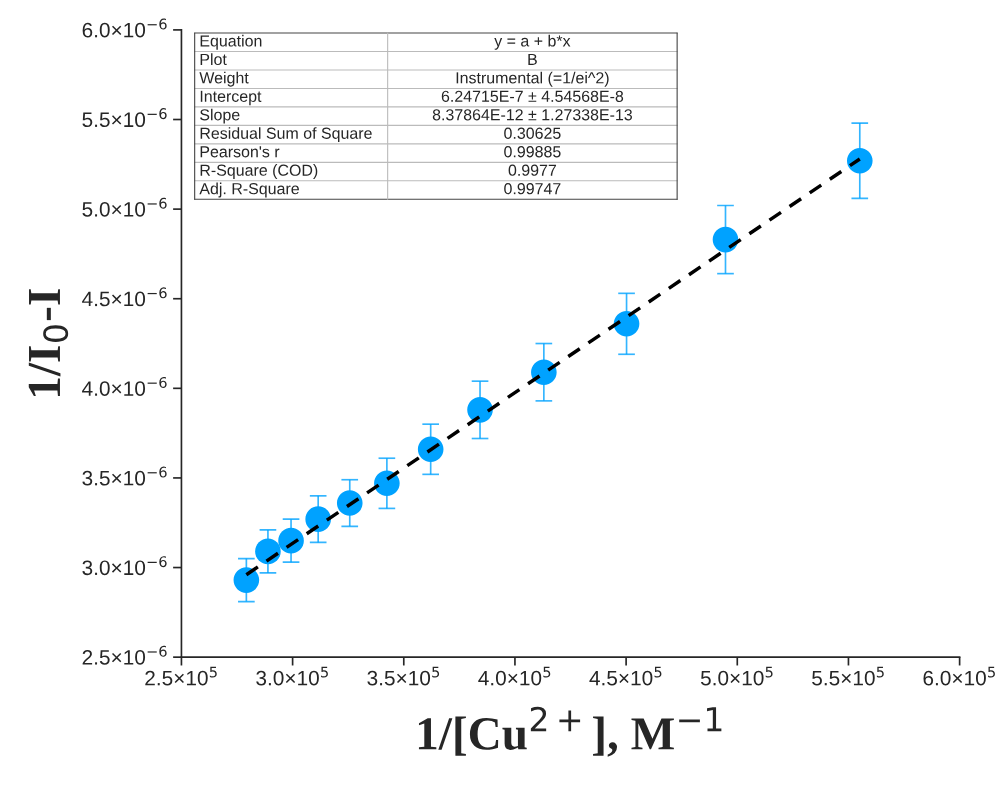 The height and width of the screenshot is (787, 1008). I want to click on annotation: Slope, so click(220, 116).